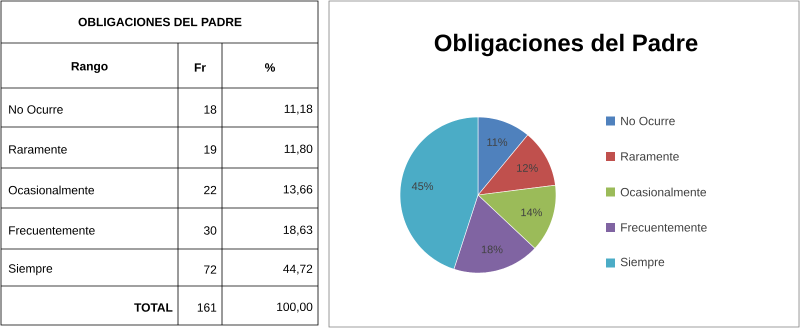 This screenshot has width=806, height=328. What do you see at coordinates (298, 190) in the screenshot?
I see `text: 13,66` at bounding box center [298, 190].